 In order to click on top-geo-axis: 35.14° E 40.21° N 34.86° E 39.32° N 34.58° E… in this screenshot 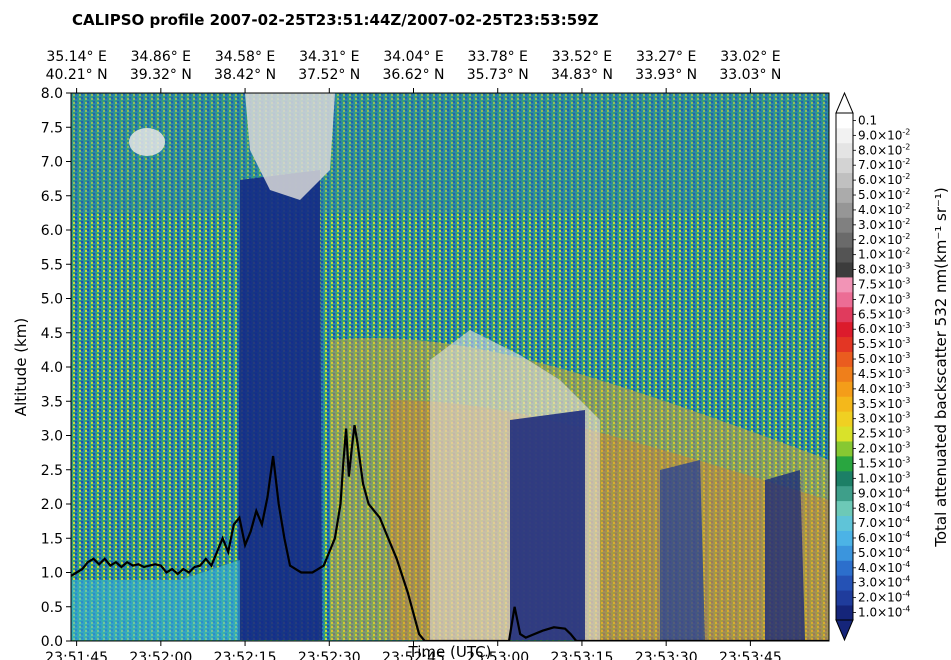, I will do `click(413, 71)`.